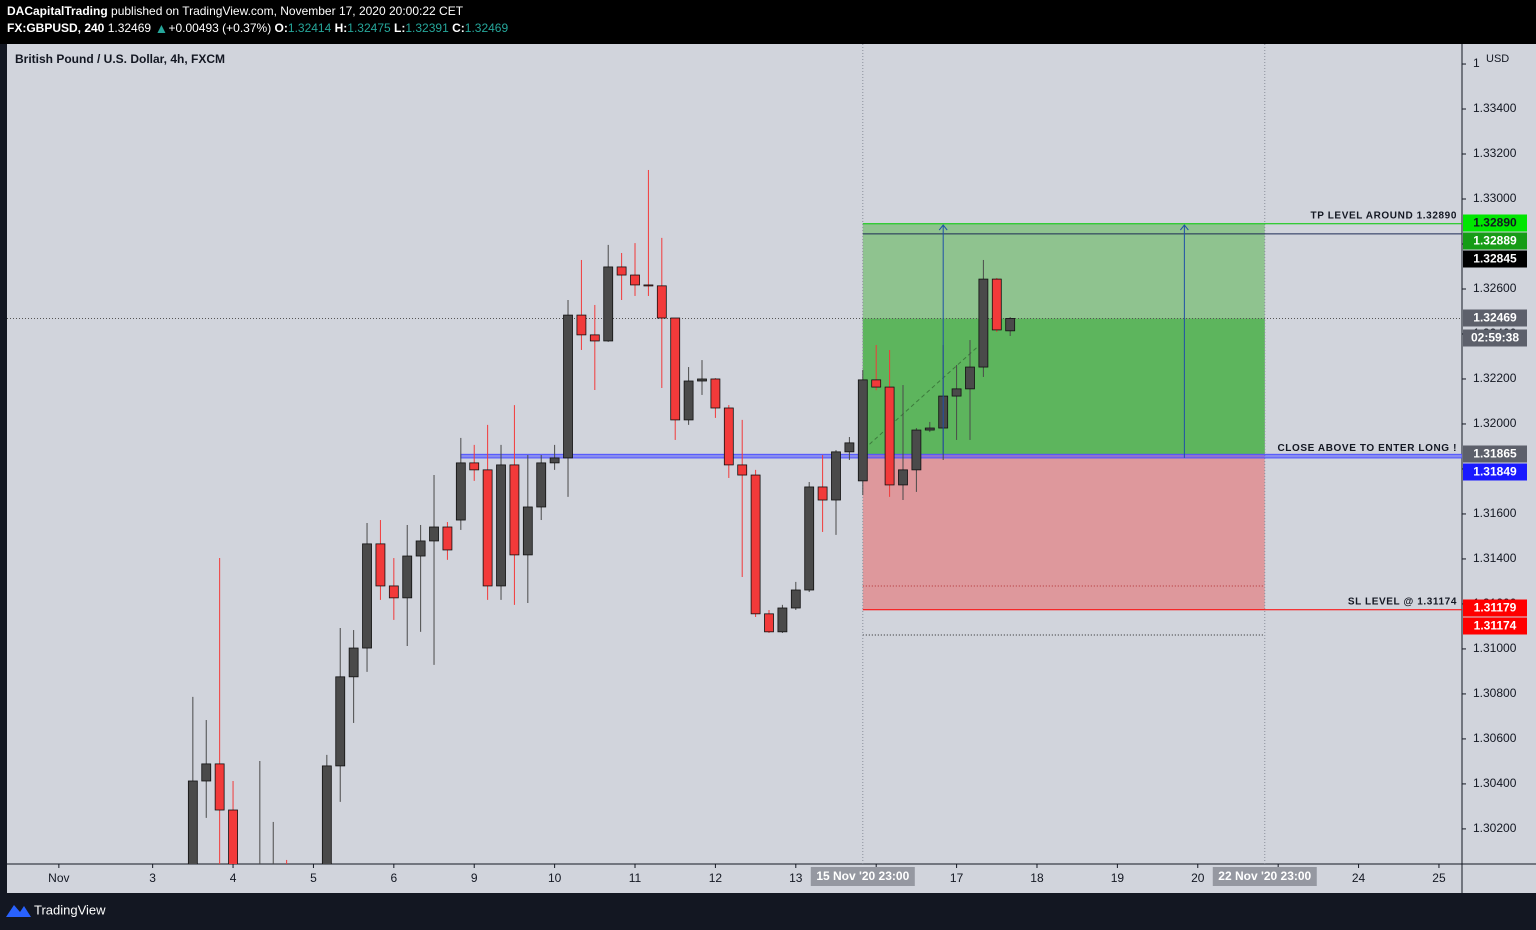 The width and height of the screenshot is (1536, 930). I want to click on symbol: FX:GBPUSD, 240, so click(56, 28).